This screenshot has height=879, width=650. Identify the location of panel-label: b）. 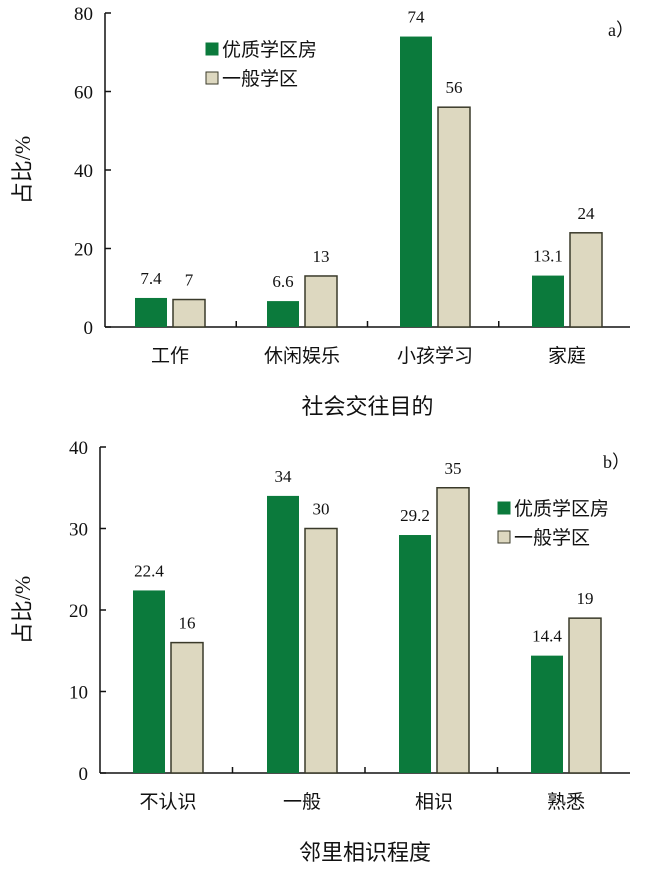
(616, 462).